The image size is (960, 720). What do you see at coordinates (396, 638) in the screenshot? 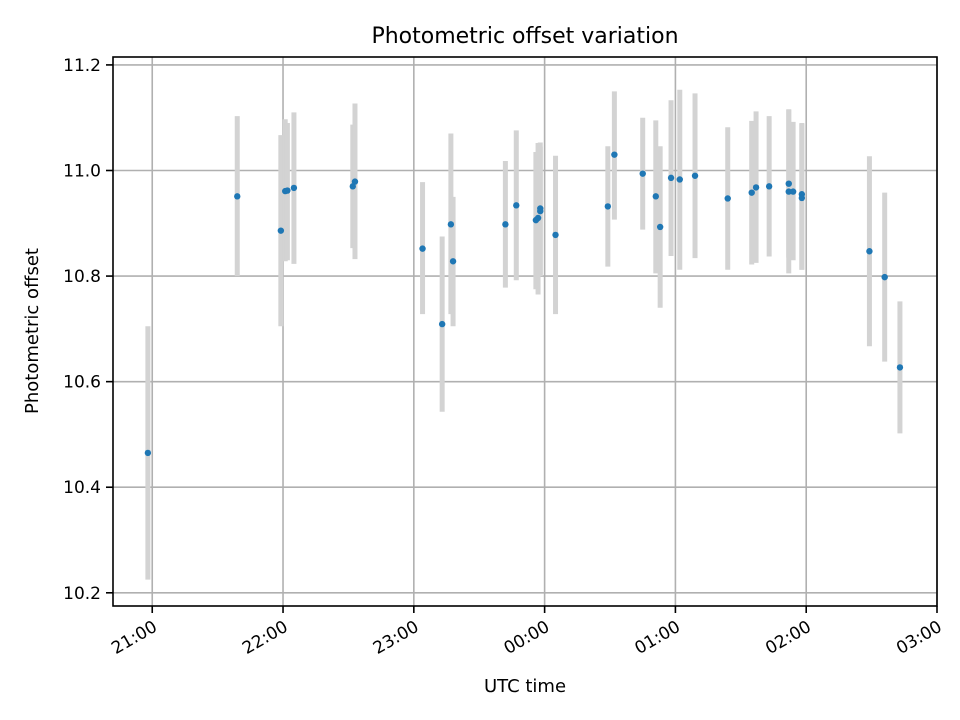
I see `x-tick-label: 23:00` at bounding box center [396, 638].